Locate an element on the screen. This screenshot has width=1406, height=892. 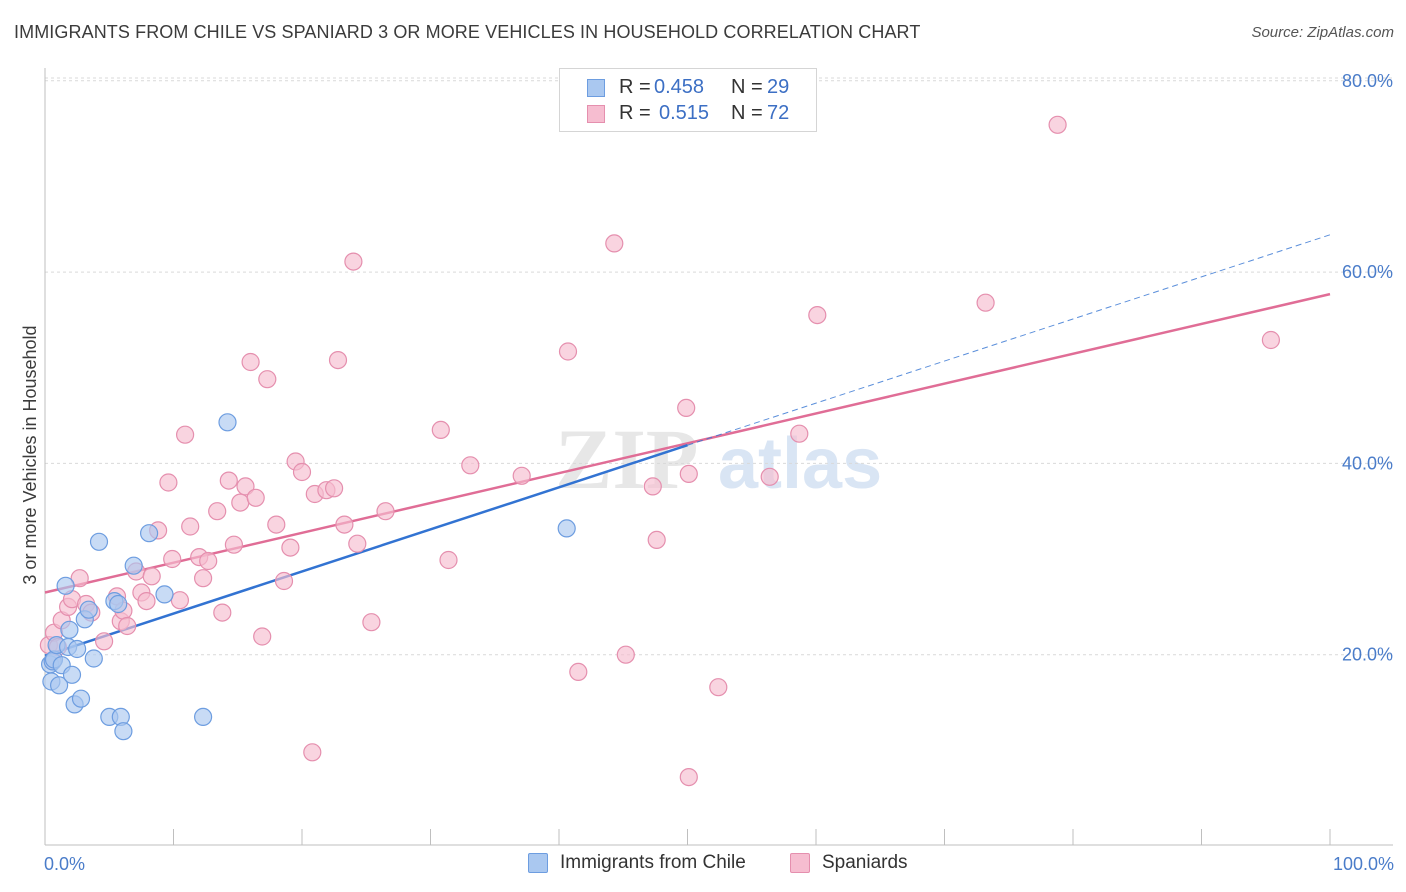
watermark-zip: ZIP is located at coordinates (626, 459).